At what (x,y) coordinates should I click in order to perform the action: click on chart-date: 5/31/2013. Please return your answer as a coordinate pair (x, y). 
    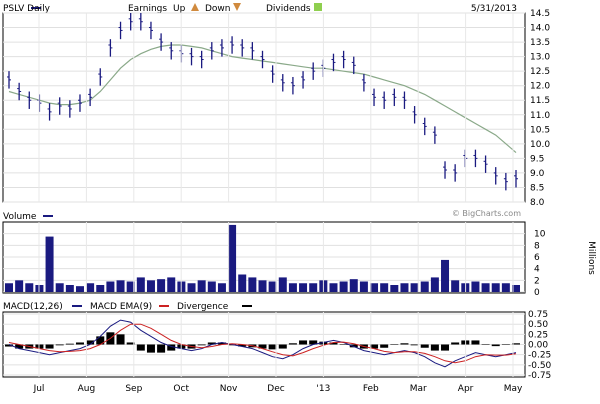
    Looking at the image, I should click on (494, 9).